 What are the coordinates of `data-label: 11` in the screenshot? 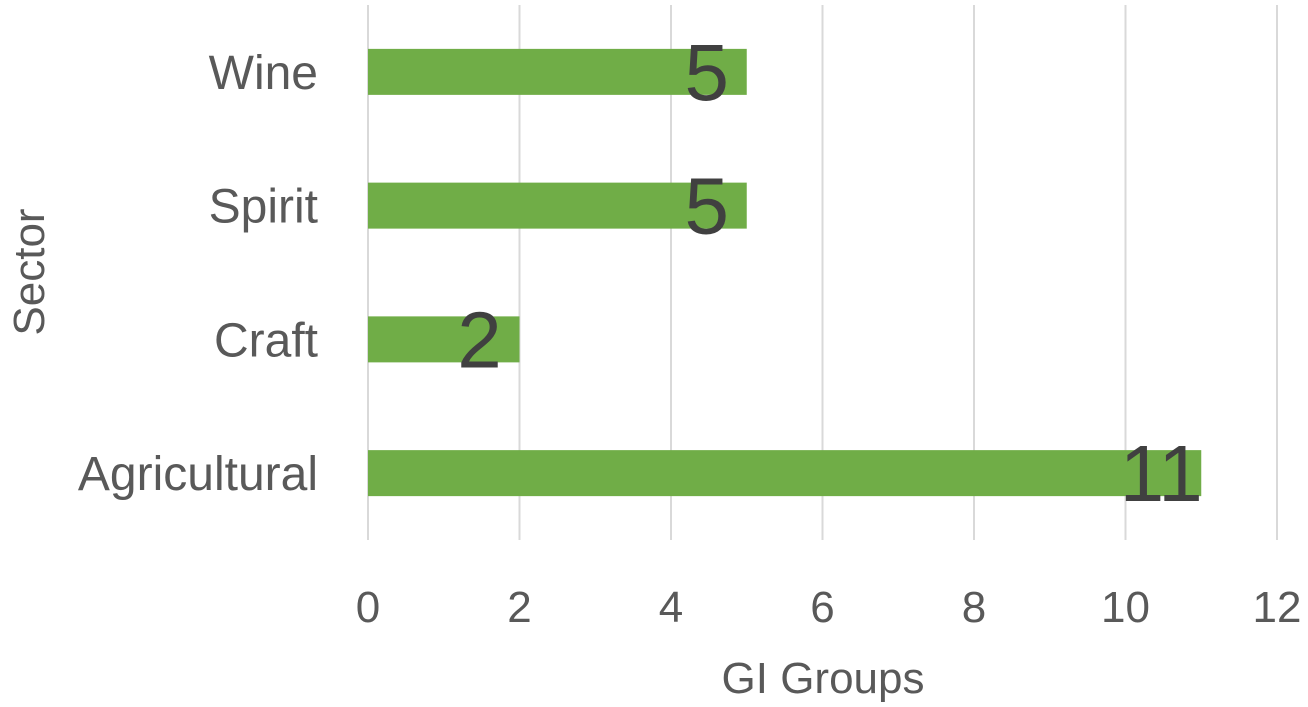 It's located at (1161, 473).